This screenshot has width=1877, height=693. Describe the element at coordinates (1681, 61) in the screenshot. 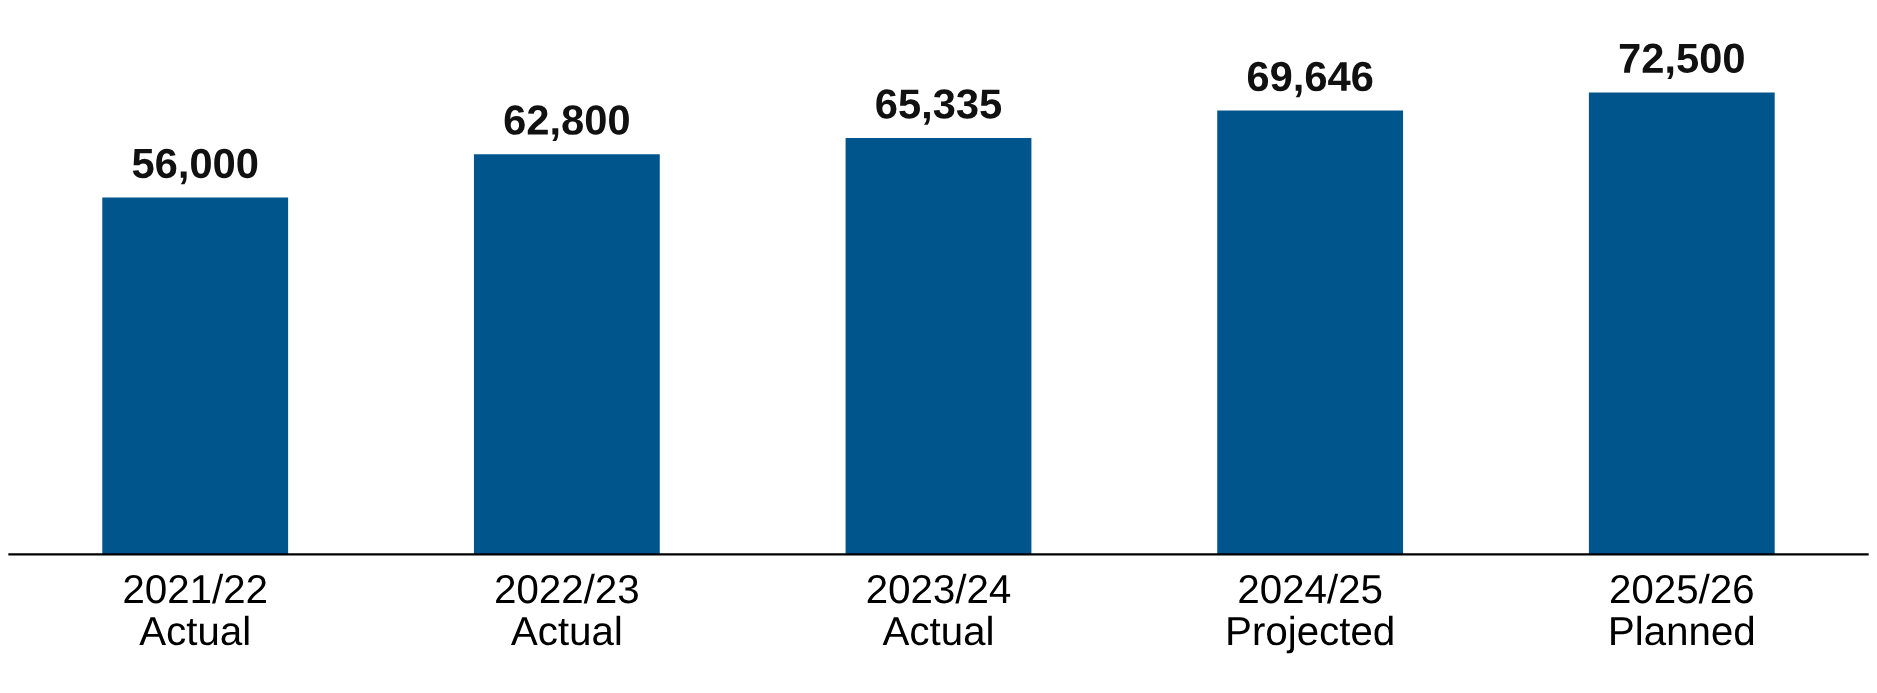

I see `data-label: 72,500` at that location.